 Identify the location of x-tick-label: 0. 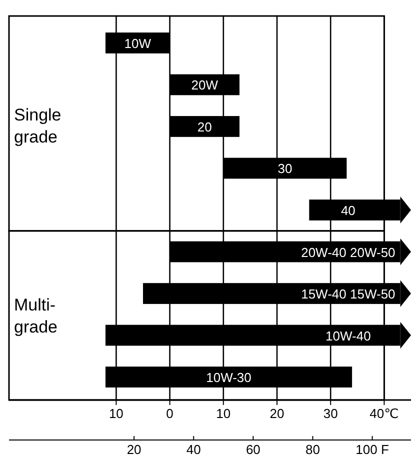
(170, 413).